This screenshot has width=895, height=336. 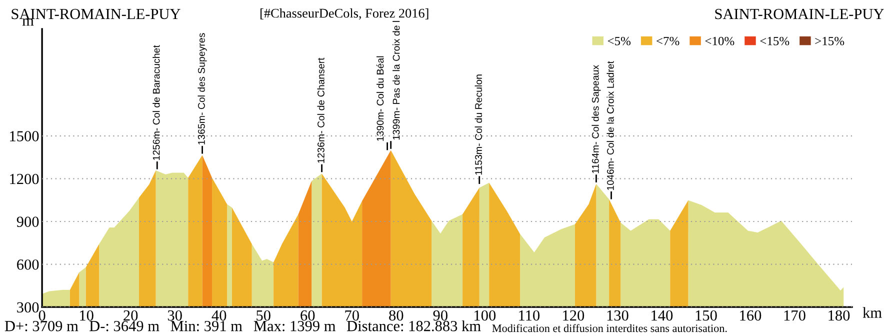 What do you see at coordinates (396, 315) in the screenshot?
I see `x-tick-label: 80` at bounding box center [396, 315].